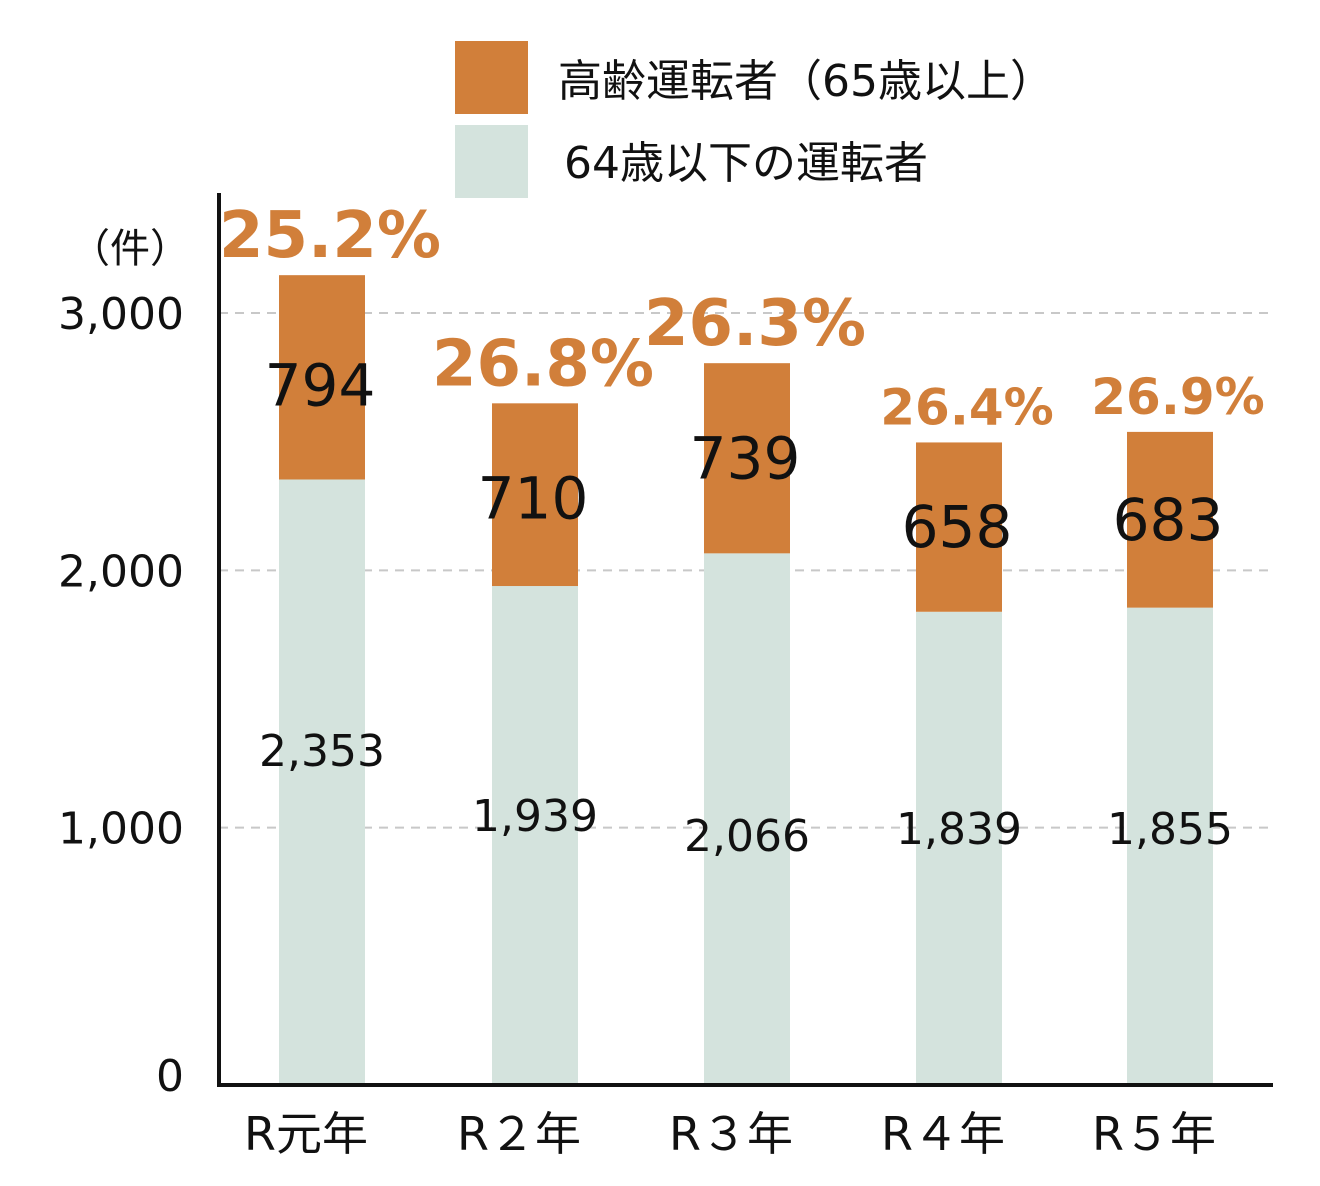  I want to click on under-64-value-label: 1,839, so click(959, 829).